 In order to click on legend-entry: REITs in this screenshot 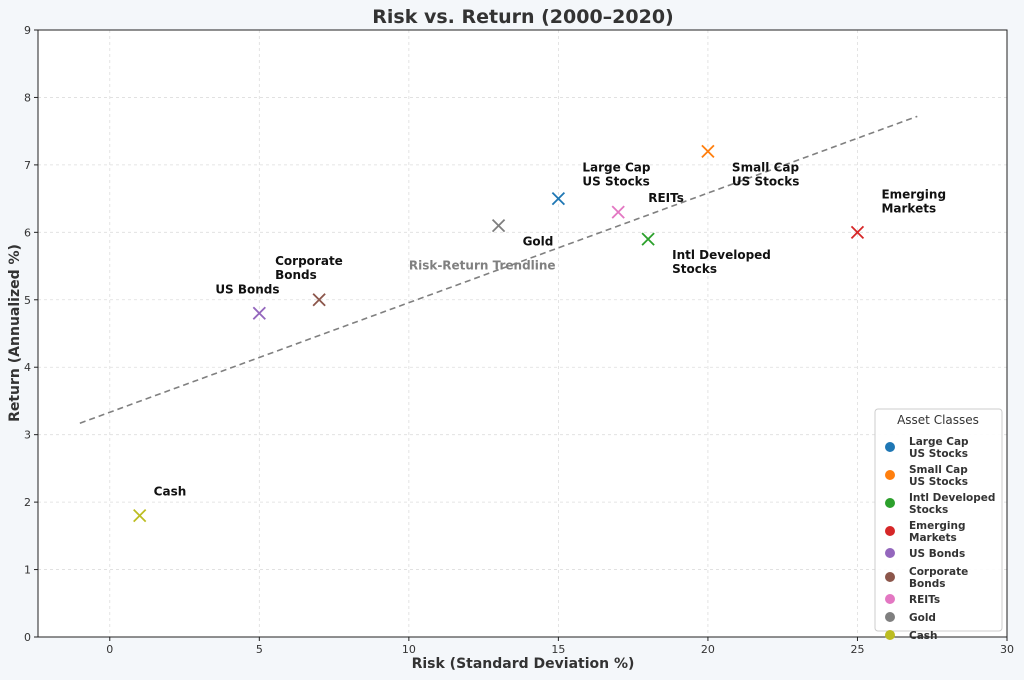, I will do `click(924, 600)`.